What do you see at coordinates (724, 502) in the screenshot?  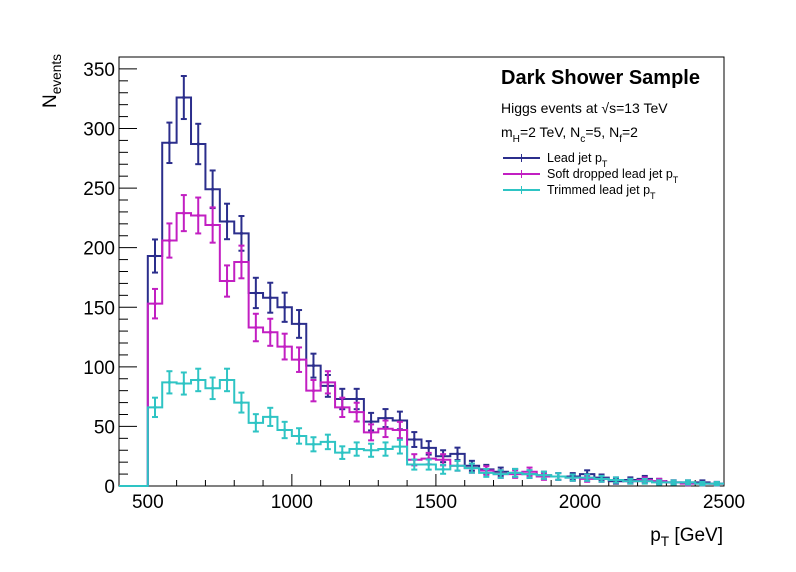 I see `x-tick-label: 2500` at bounding box center [724, 502].